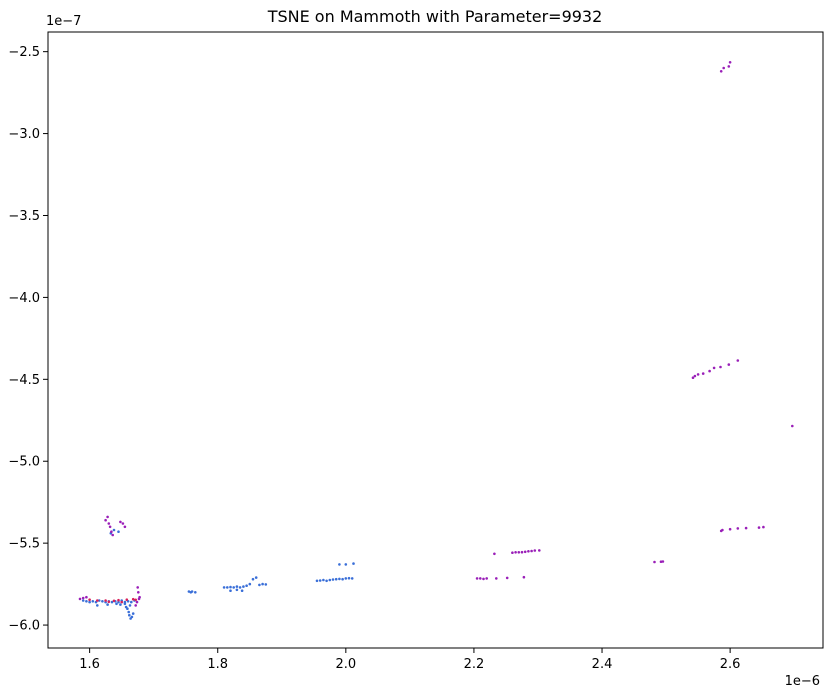 The image size is (838, 693). Describe the element at coordinates (63, 21) in the screenshot. I see `y-offset-label: 1e−7` at that location.